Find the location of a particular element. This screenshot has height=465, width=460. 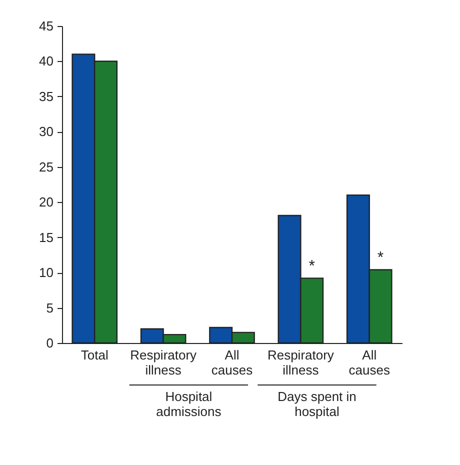

y-tick-label: 15 is located at coordinates (46, 237).